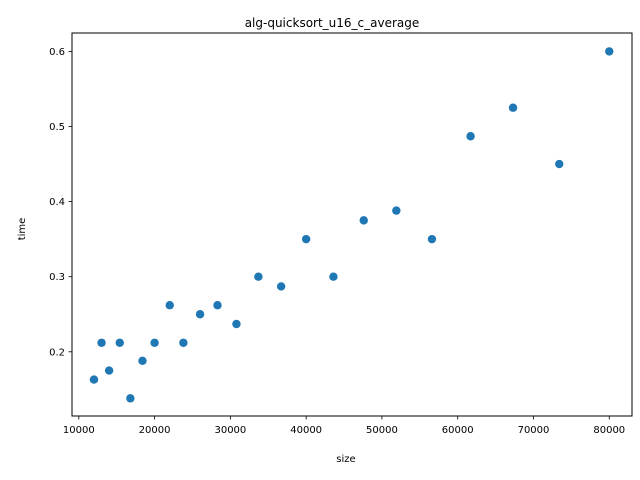  Describe the element at coordinates (306, 430) in the screenshot. I see `x-tick-label: 40000` at that location.